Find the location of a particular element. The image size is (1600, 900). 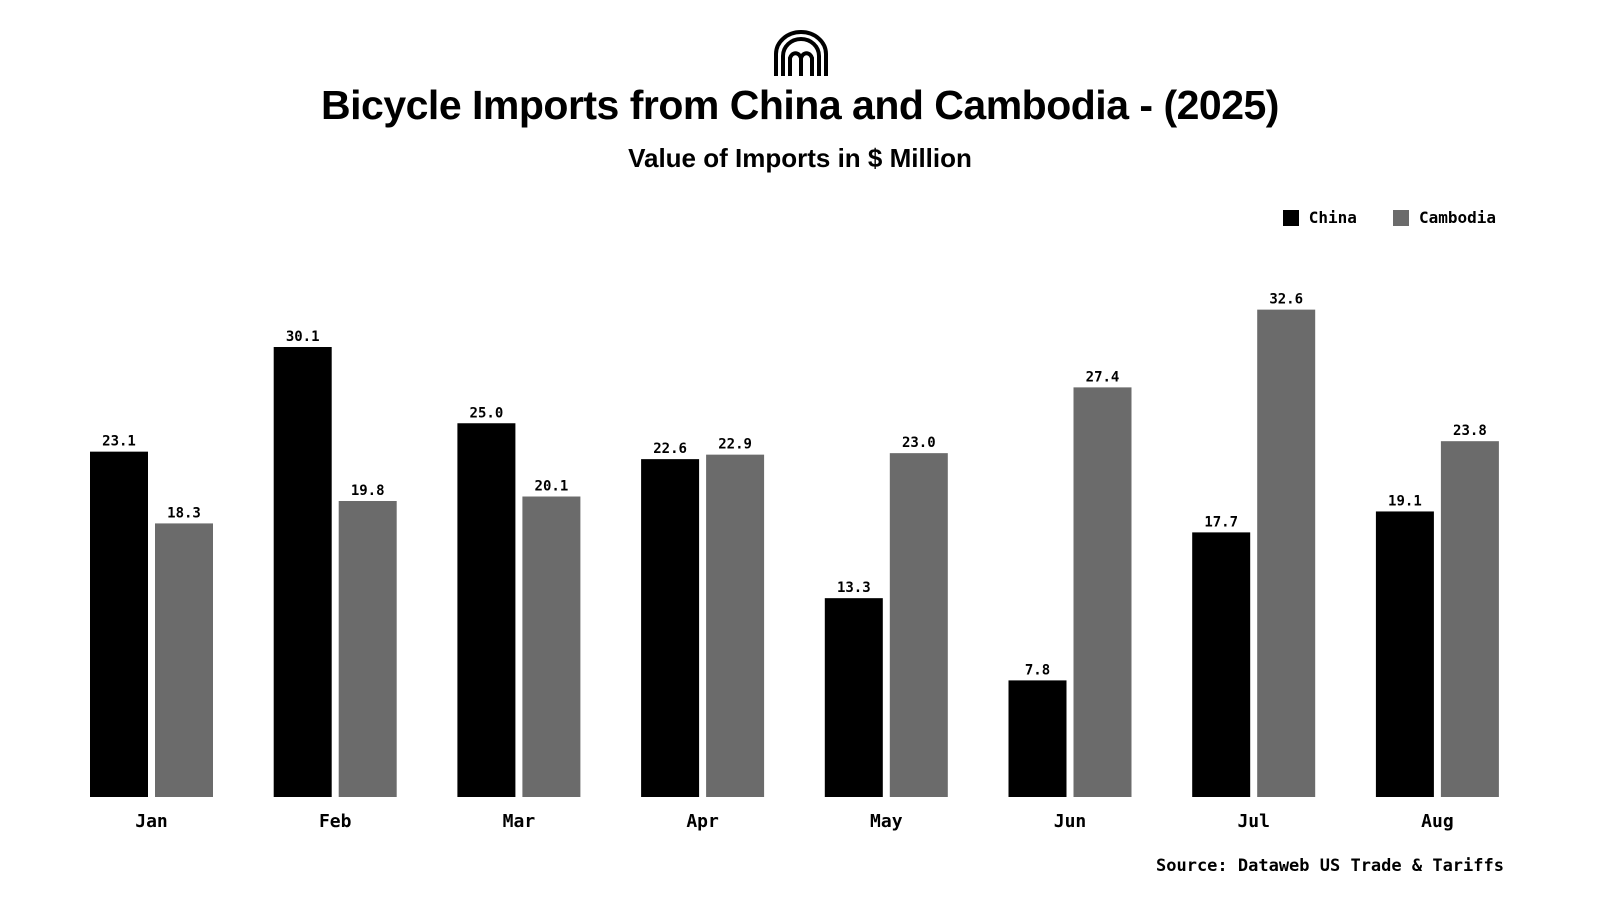

bar-cambodia-jun is located at coordinates (1102, 592).